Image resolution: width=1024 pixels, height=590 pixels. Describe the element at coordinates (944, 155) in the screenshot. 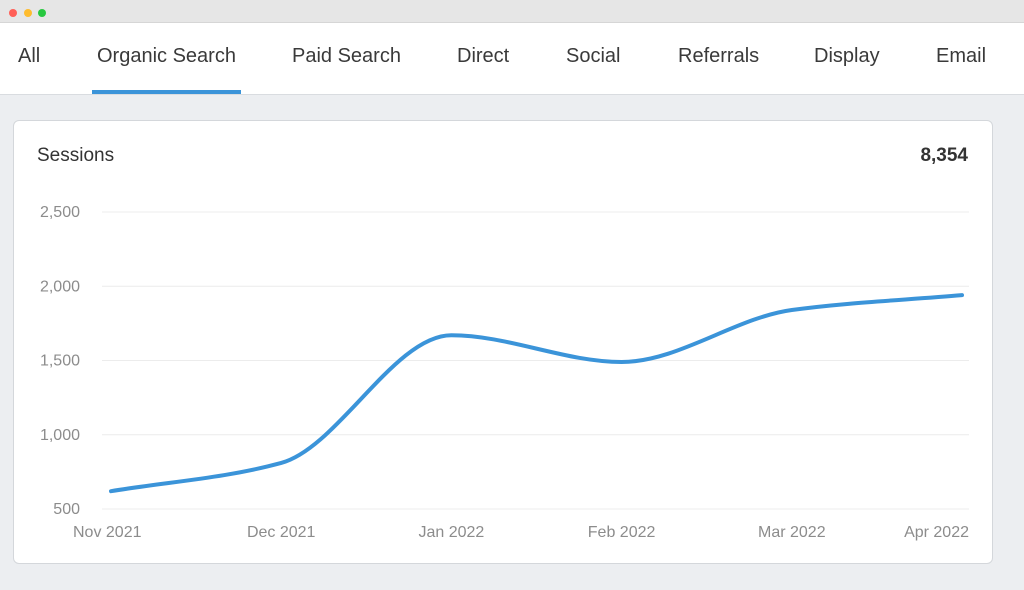

I see `sessions-total: 8,354` at that location.